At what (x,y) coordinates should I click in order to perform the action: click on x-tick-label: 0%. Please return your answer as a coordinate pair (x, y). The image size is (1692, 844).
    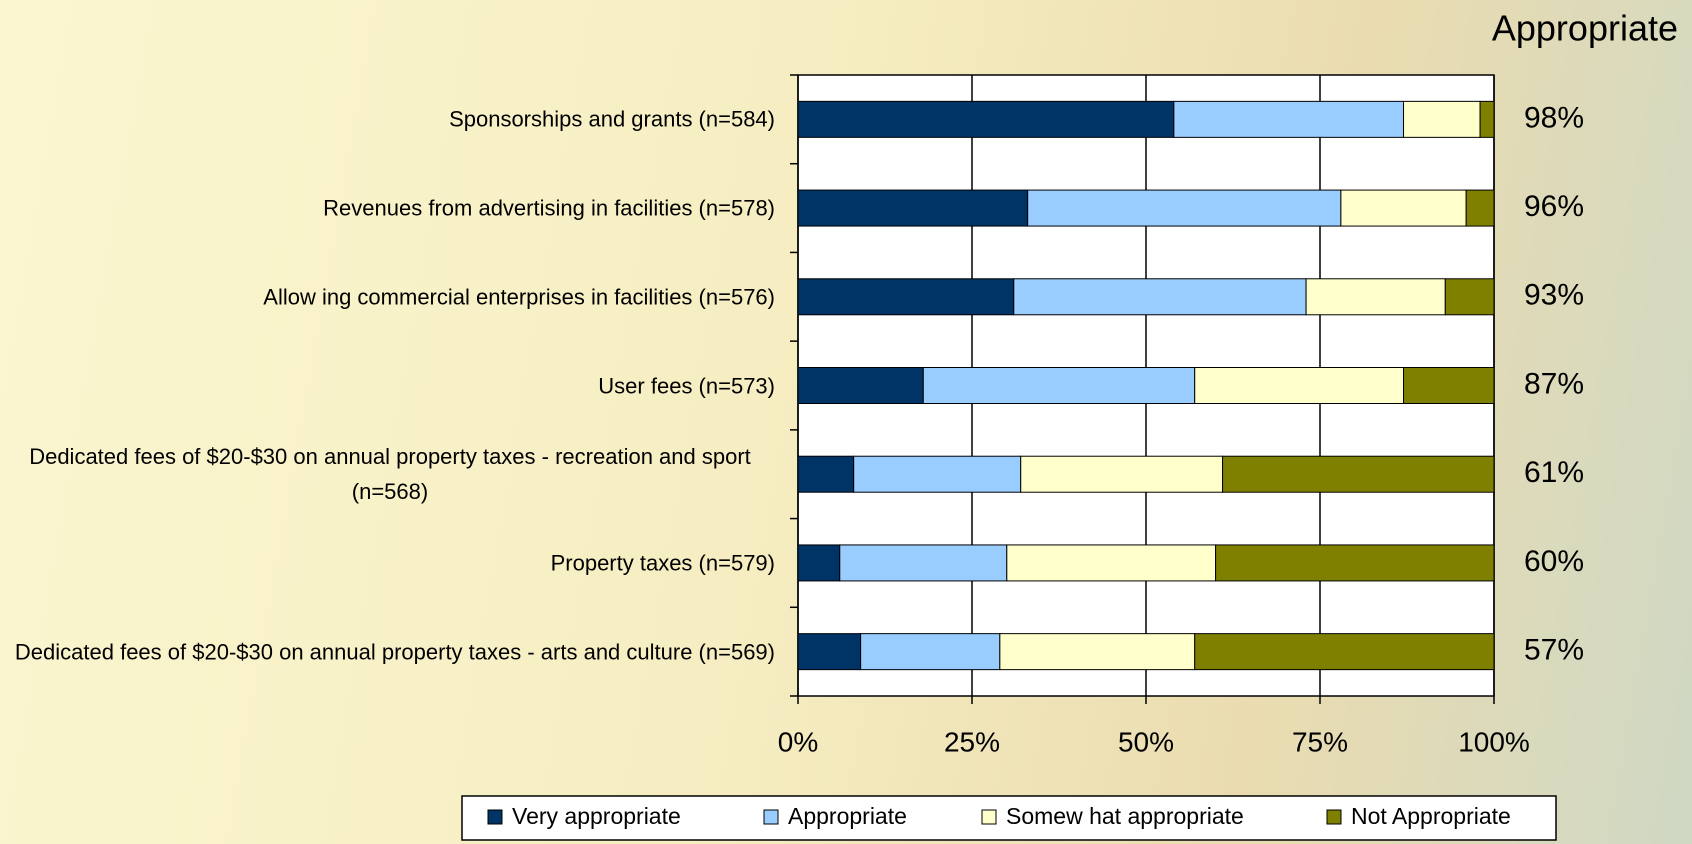
    Looking at the image, I should click on (798, 741).